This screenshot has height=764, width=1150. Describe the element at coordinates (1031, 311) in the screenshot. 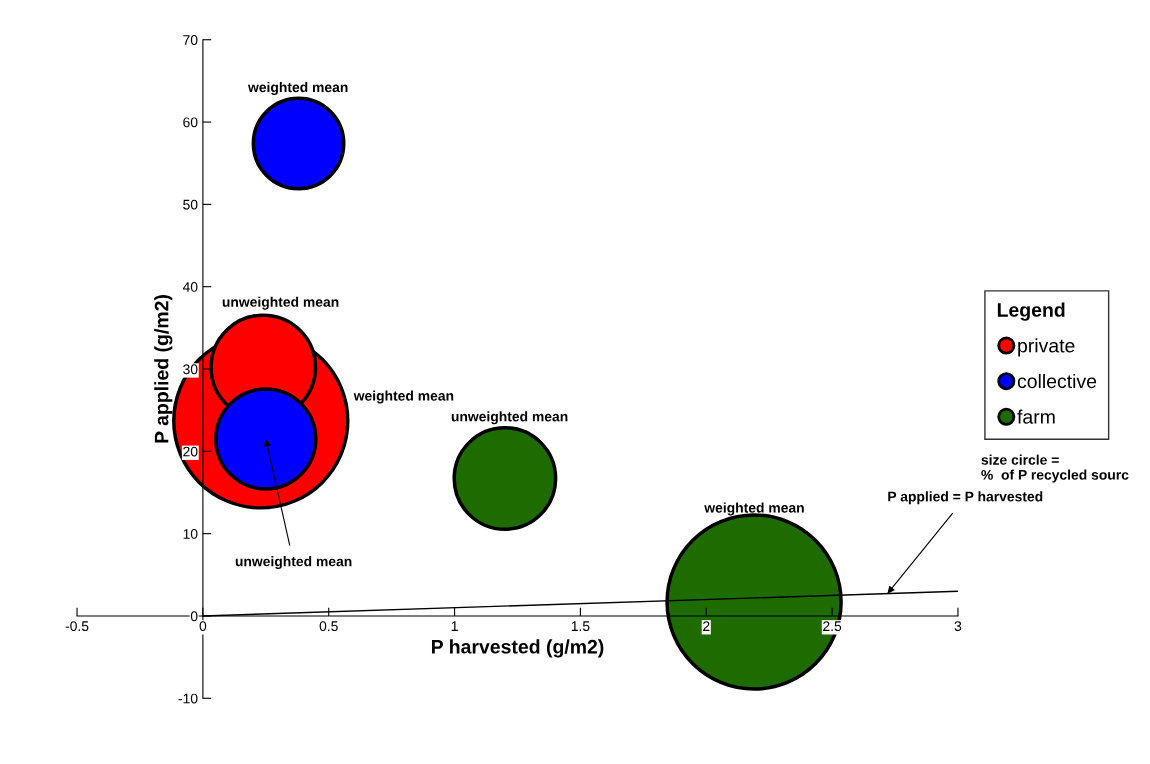

I see `legend-title: Legend` at that location.